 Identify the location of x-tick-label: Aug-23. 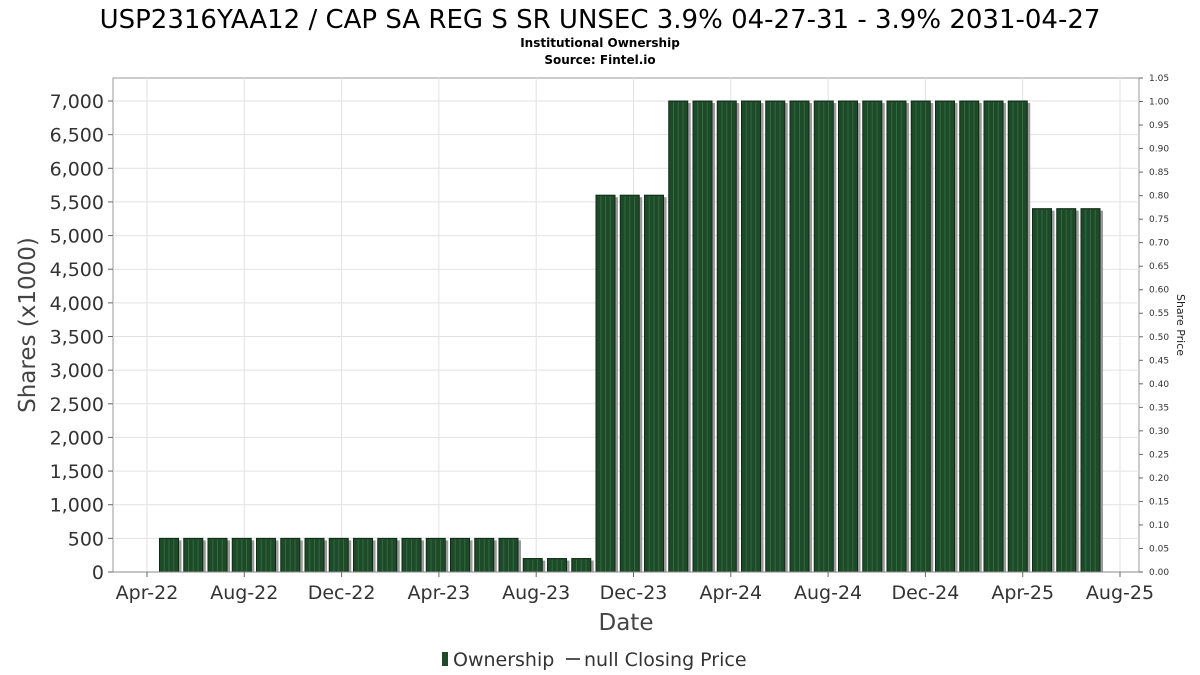
(536, 593).